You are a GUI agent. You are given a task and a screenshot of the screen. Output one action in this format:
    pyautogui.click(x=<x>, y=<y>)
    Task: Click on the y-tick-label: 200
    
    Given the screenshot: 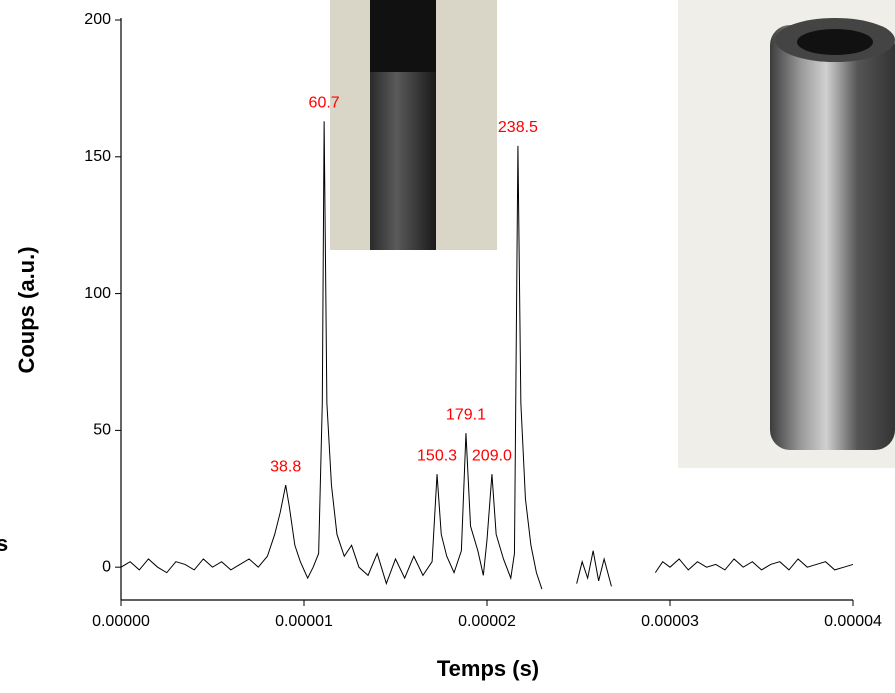 What is the action you would take?
    pyautogui.click(x=97, y=19)
    